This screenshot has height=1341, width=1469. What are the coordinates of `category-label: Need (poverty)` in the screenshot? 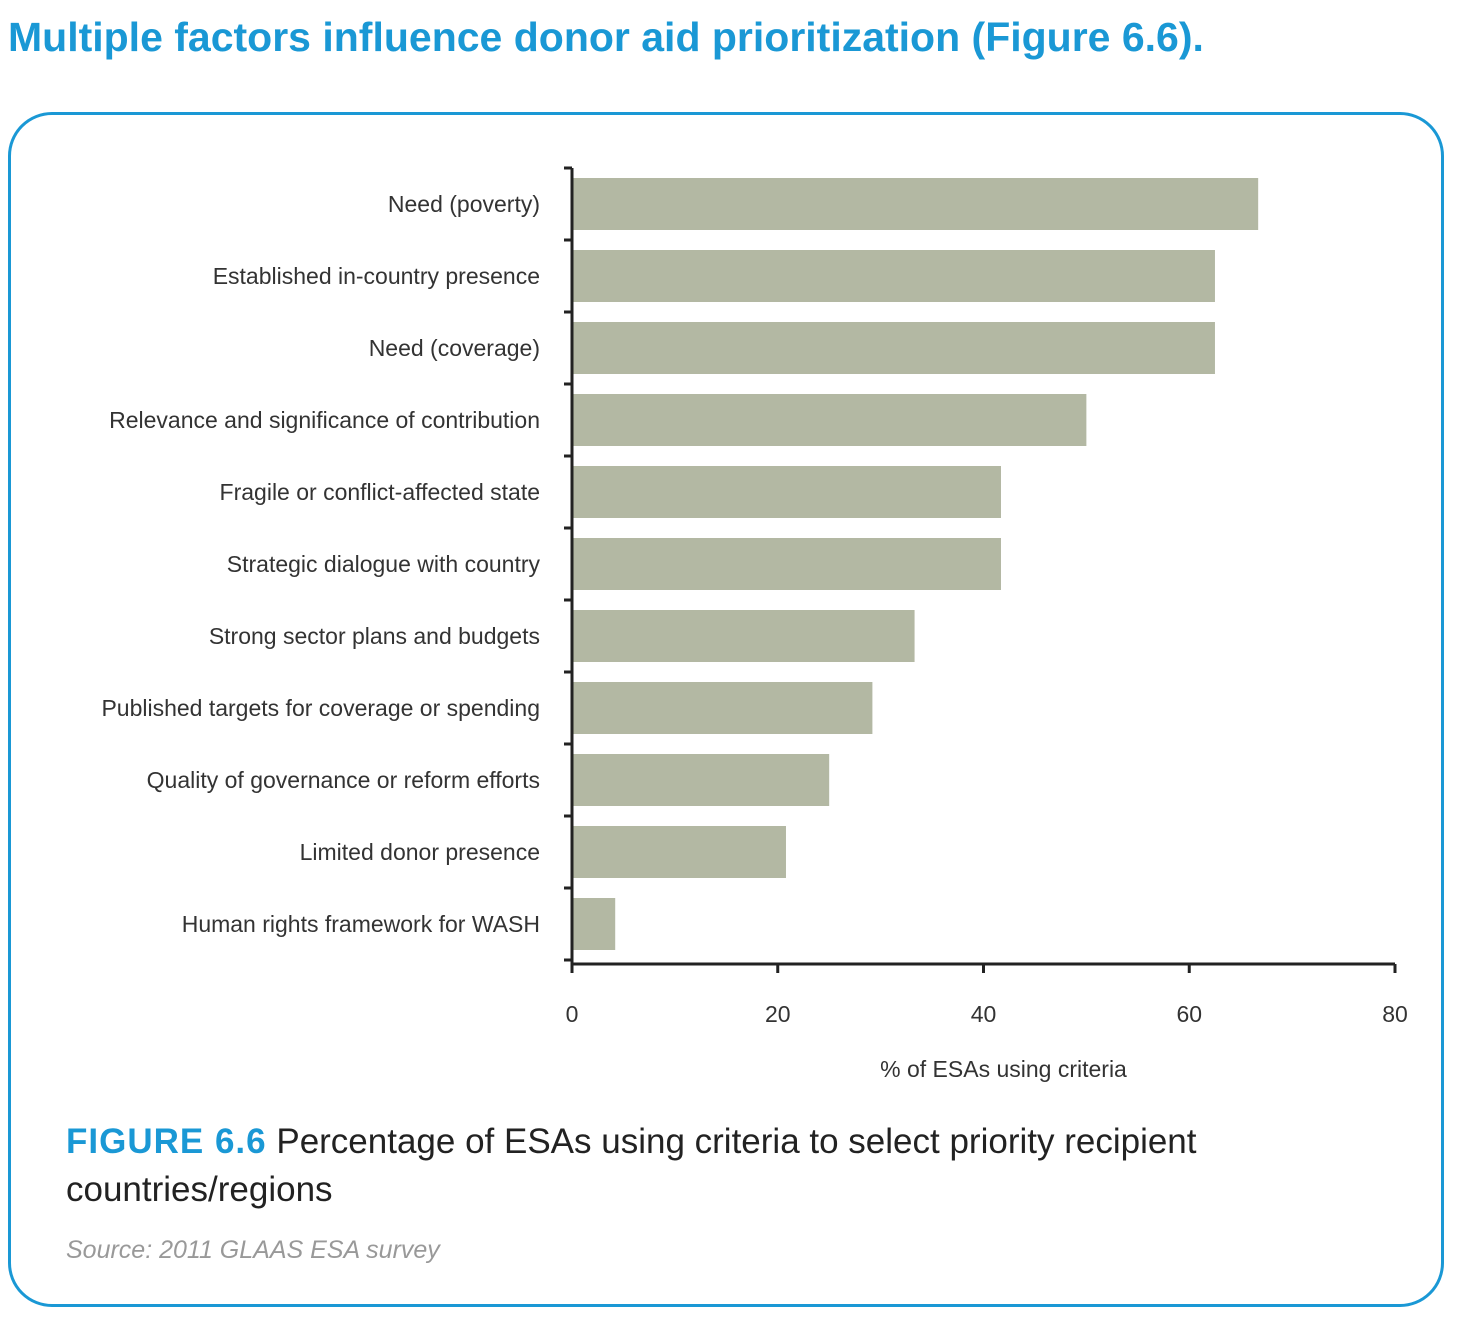 It's located at (464, 204).